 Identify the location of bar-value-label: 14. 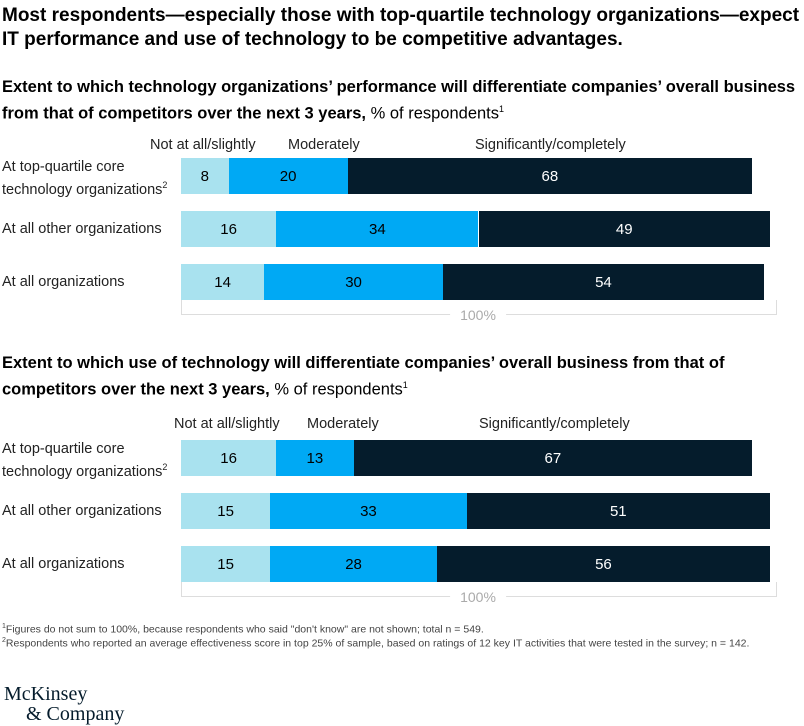
(222, 282).